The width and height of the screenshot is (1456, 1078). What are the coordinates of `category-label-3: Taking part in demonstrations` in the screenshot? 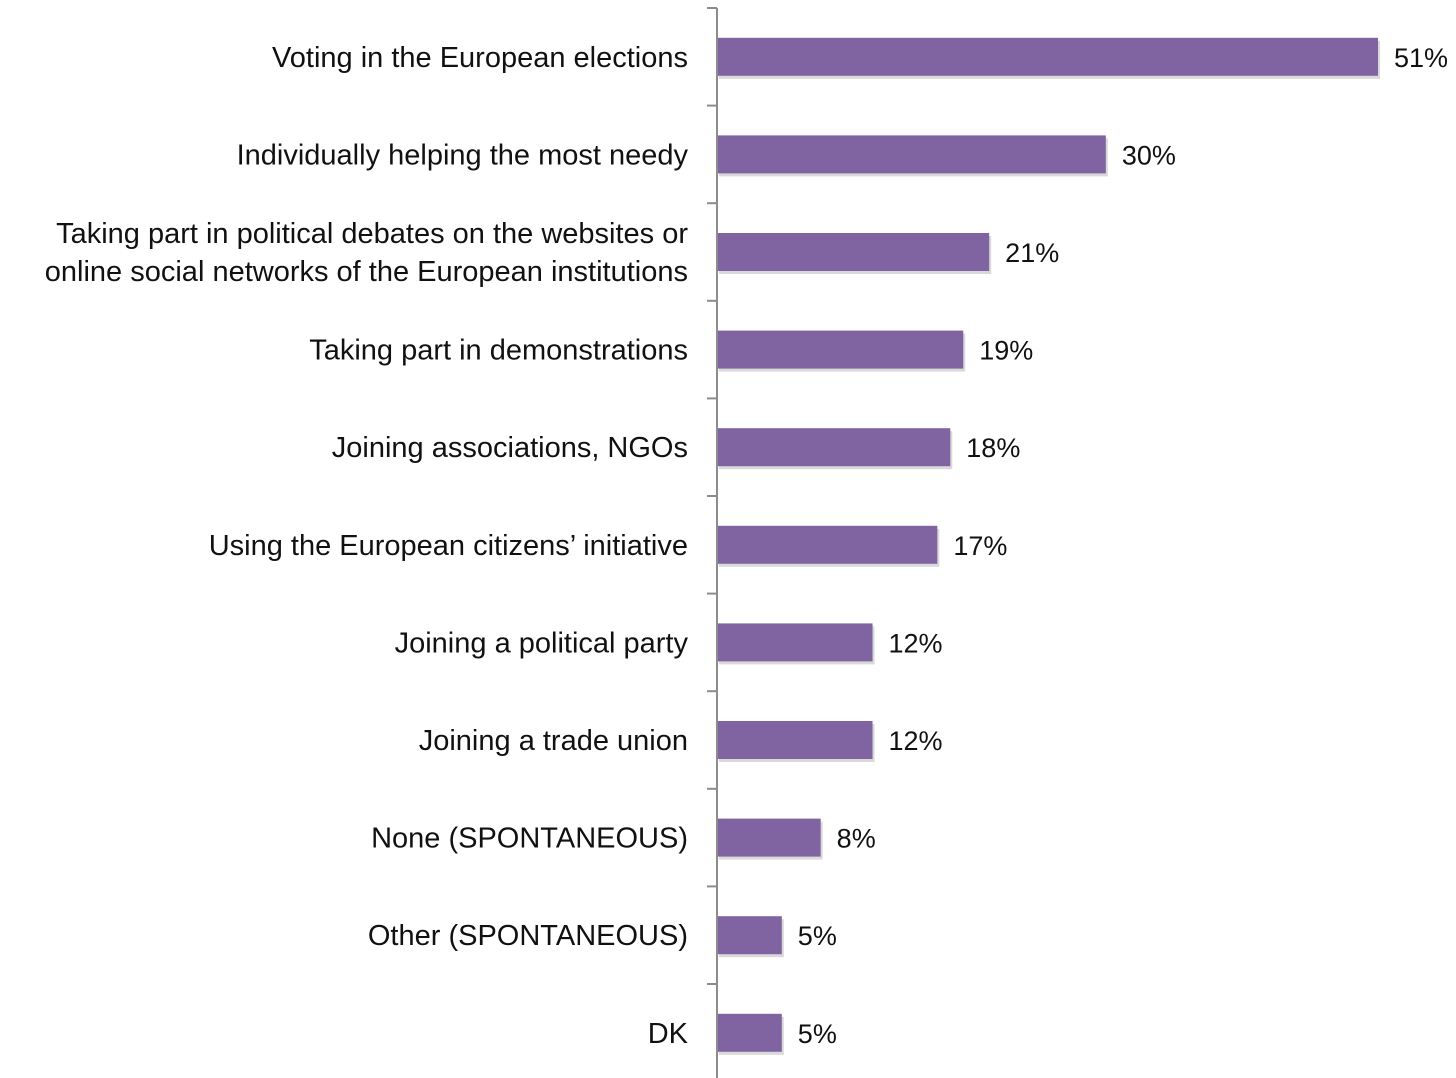 It's located at (498, 351).